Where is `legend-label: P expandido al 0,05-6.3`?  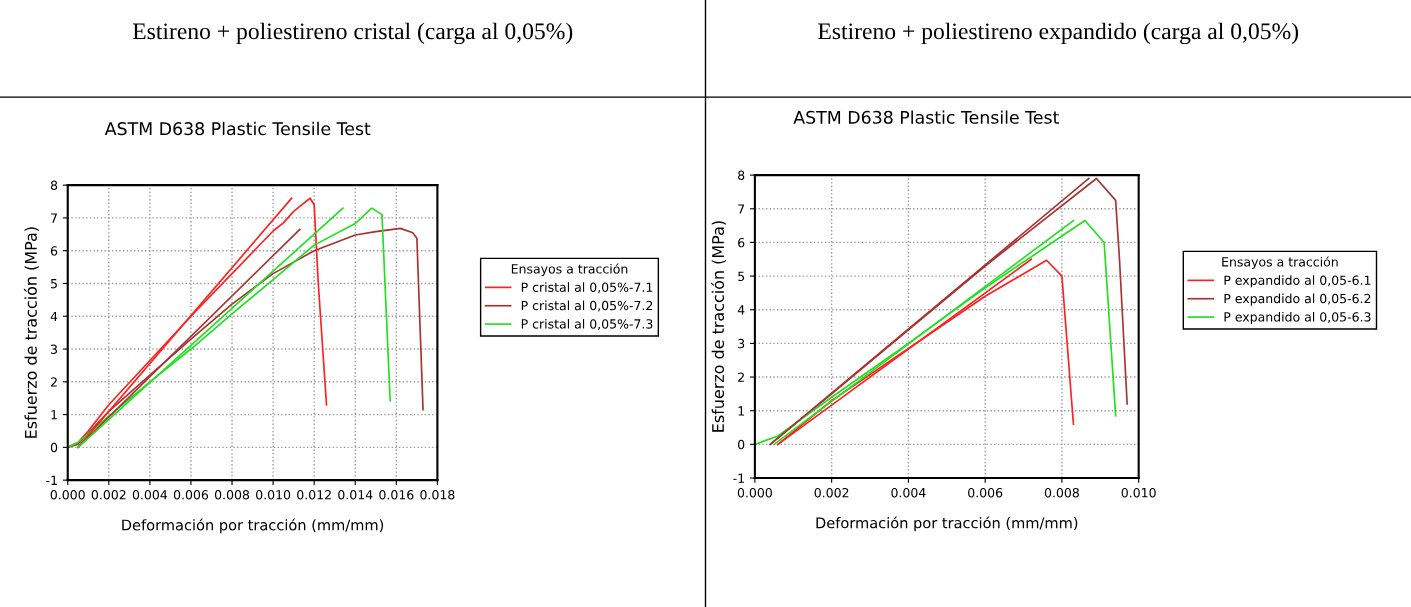 legend-label: P expandido al 0,05-6.3 is located at coordinates (1297, 318).